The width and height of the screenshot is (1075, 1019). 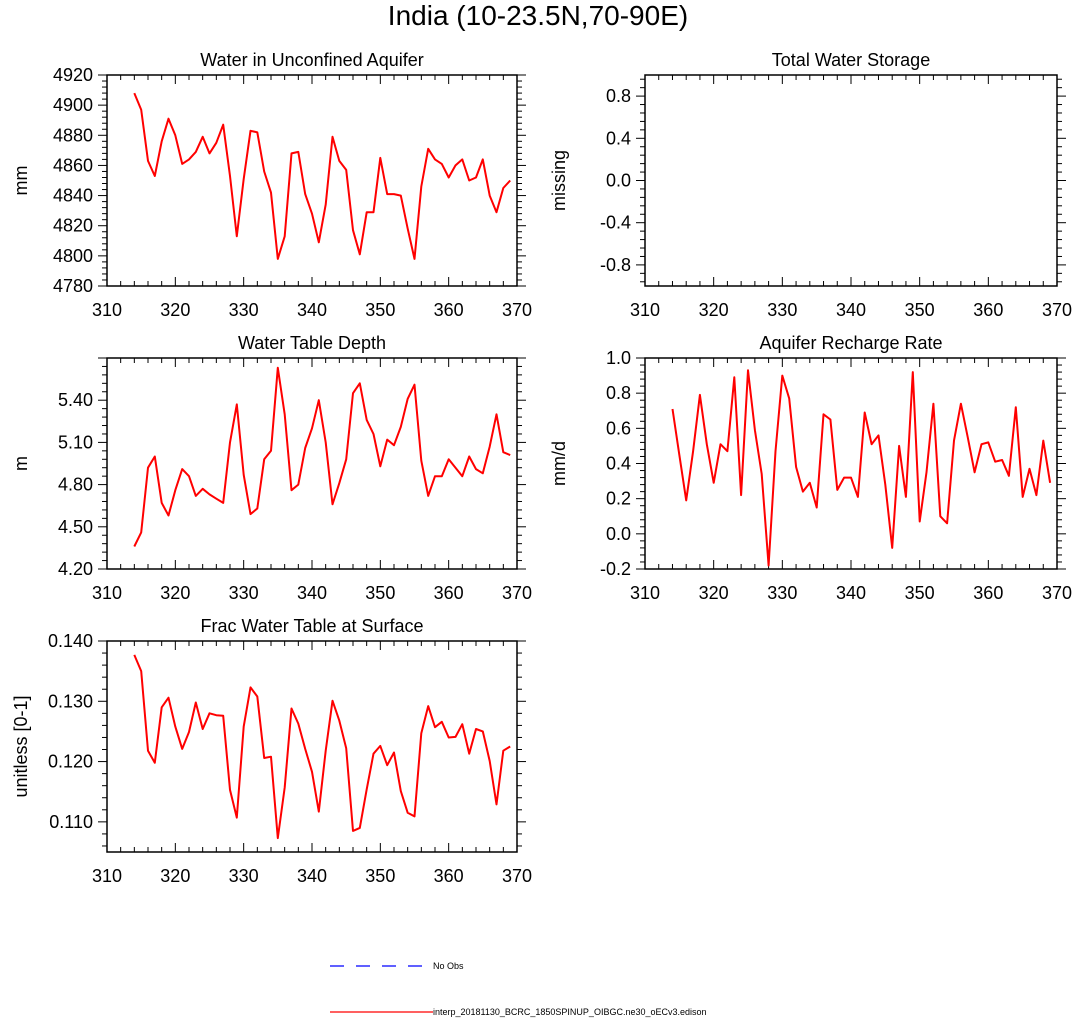 What do you see at coordinates (73, 256) in the screenshot?
I see `y-tick-label: 4800` at bounding box center [73, 256].